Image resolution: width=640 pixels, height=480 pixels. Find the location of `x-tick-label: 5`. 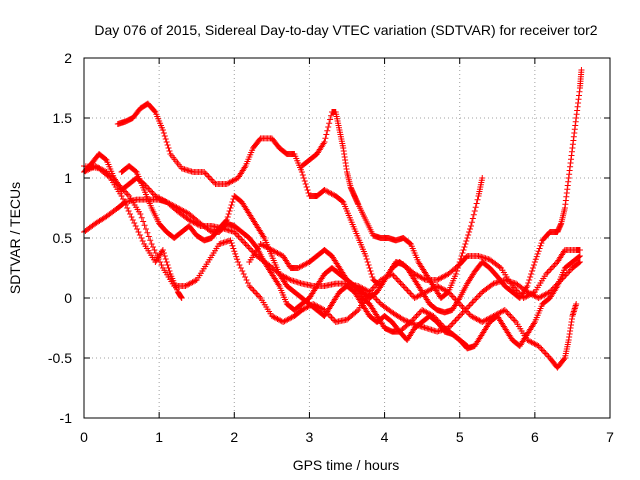

x-tick-label: 5 is located at coordinates (460, 437).